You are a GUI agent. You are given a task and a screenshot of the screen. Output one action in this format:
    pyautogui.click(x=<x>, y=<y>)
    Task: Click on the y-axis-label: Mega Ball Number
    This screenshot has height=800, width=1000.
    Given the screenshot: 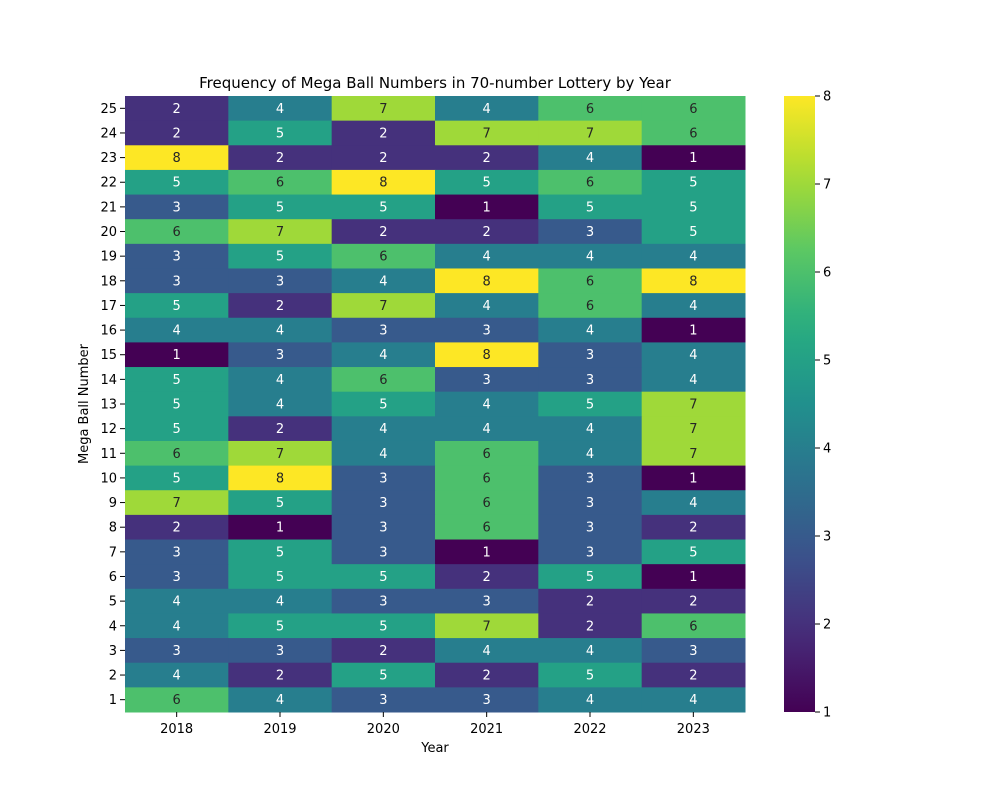 What is the action you would take?
    pyautogui.click(x=84, y=403)
    